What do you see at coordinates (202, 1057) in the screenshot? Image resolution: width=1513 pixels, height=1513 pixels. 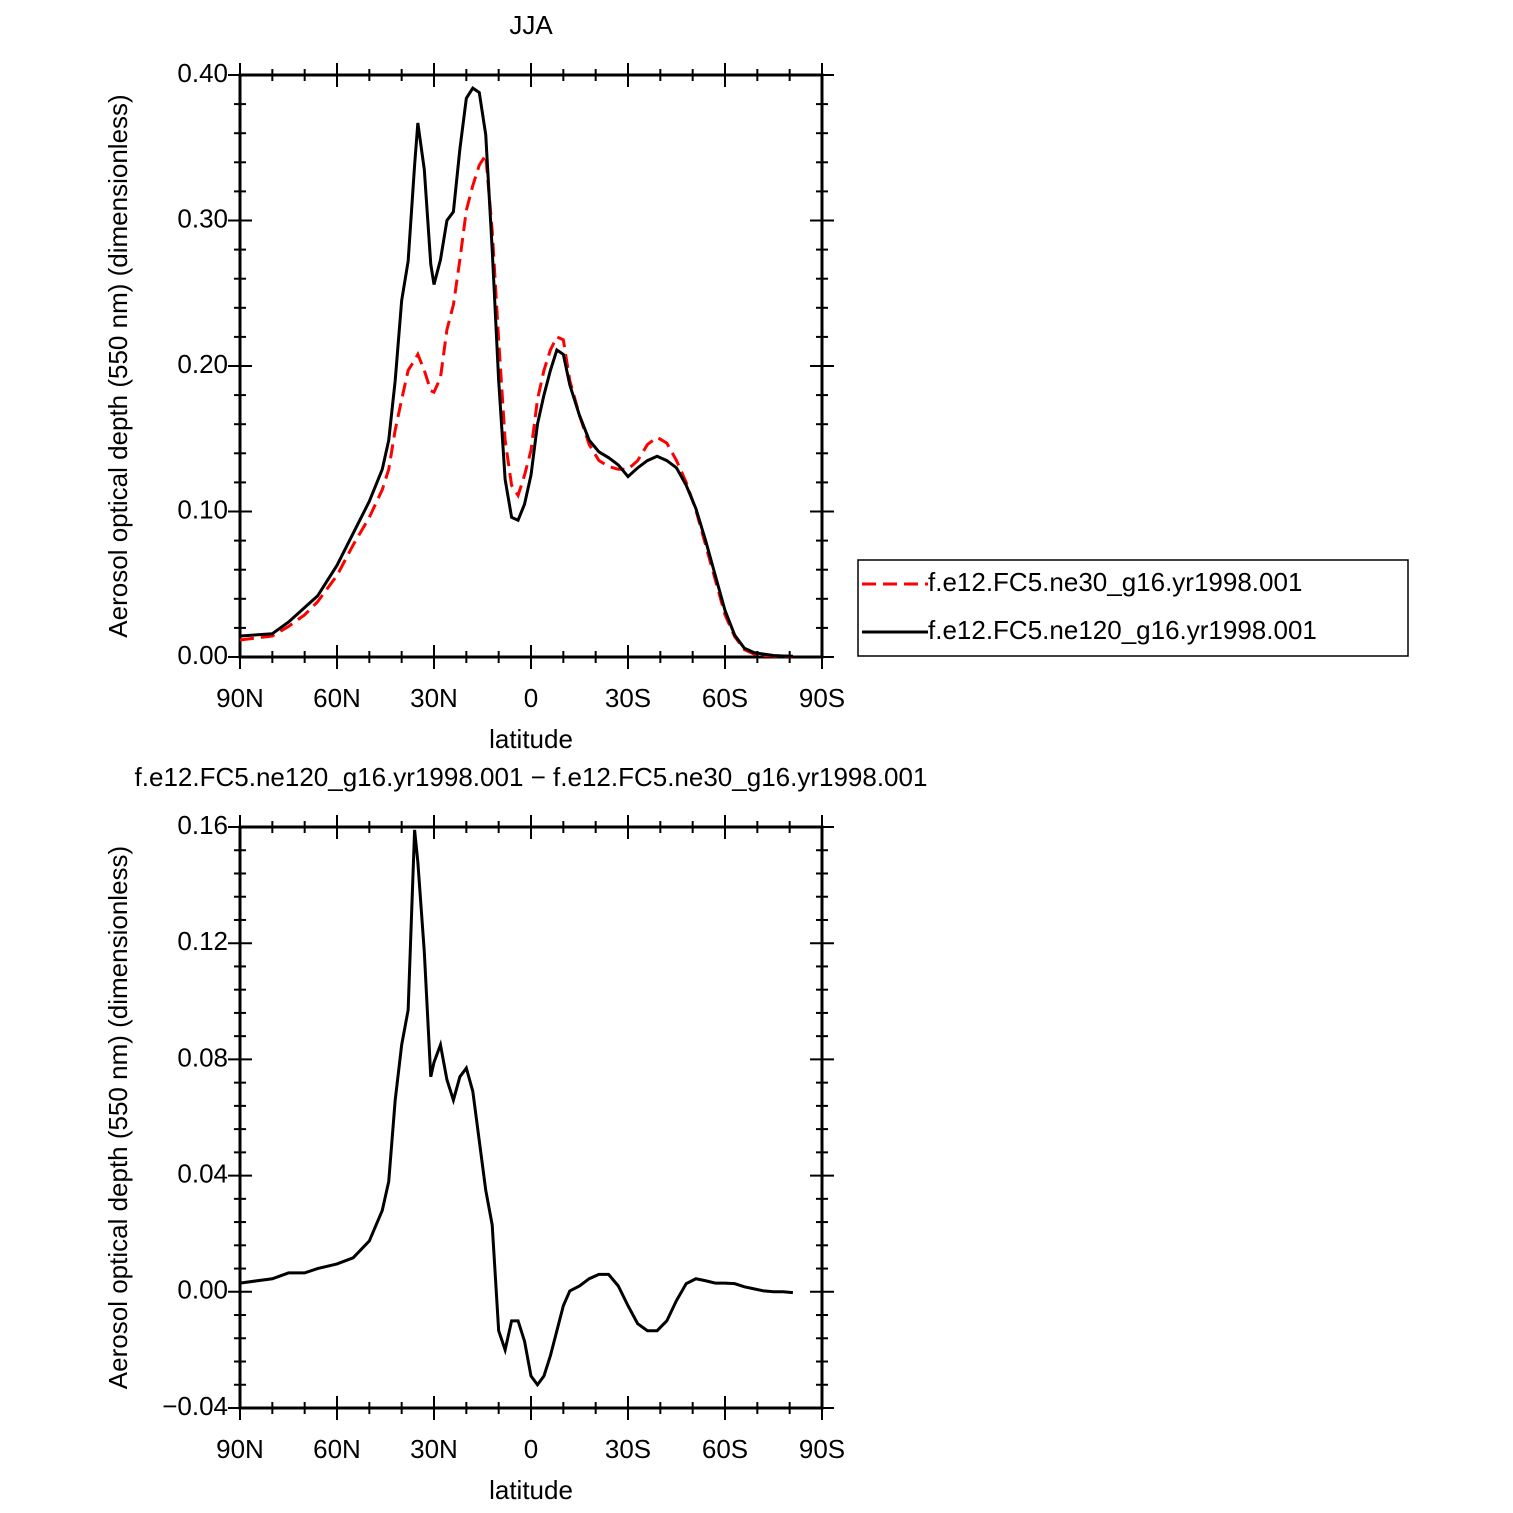 I see `y-tick-label: 0.08` at bounding box center [202, 1057].